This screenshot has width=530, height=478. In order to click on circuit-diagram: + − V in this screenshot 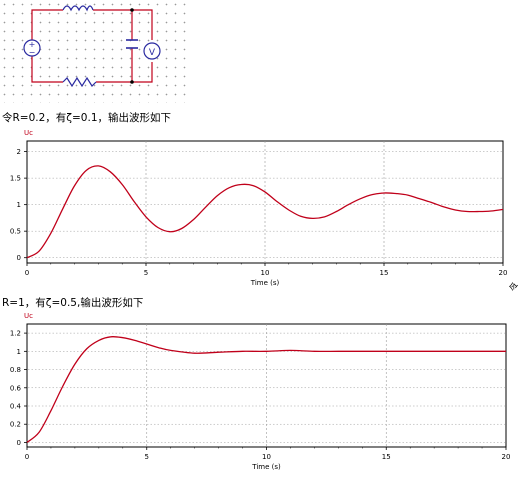, I will do `click(92, 46)`.